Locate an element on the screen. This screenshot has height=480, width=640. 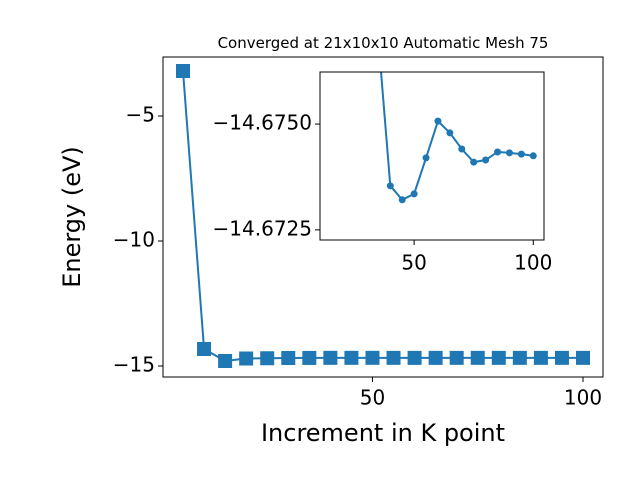
chart-title: Converged at 21x10x10 Automatic Mesh 75 is located at coordinates (383, 43).